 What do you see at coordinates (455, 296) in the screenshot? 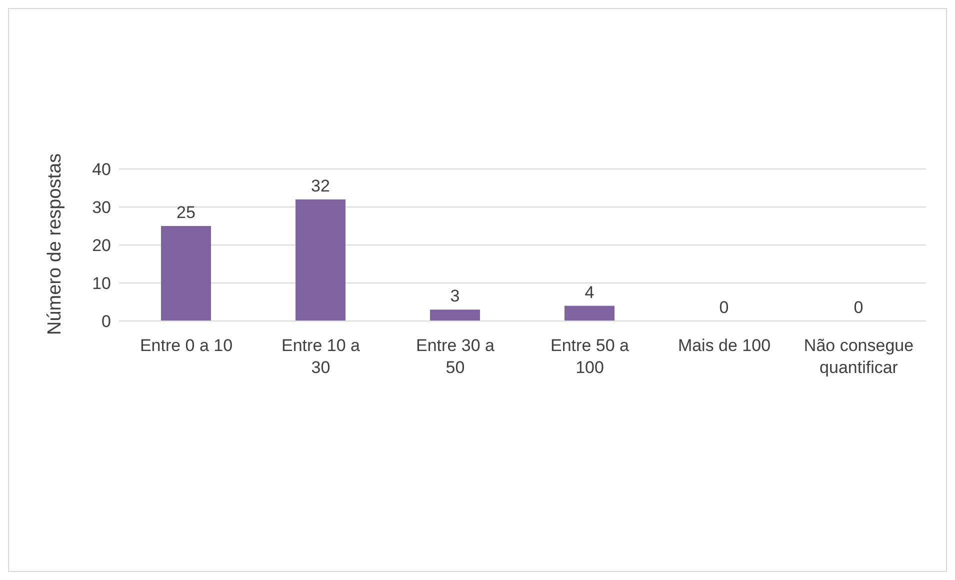
I see `data-label: 3` at bounding box center [455, 296].